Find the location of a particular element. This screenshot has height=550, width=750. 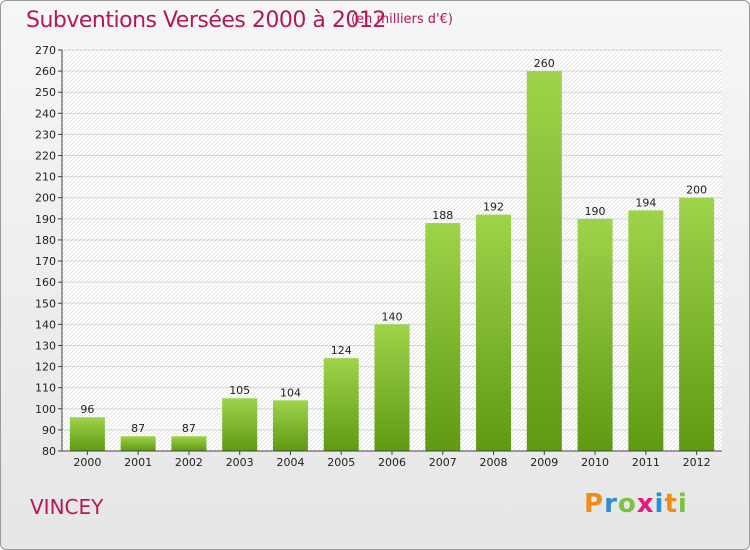

bar-2010 is located at coordinates (595, 334).